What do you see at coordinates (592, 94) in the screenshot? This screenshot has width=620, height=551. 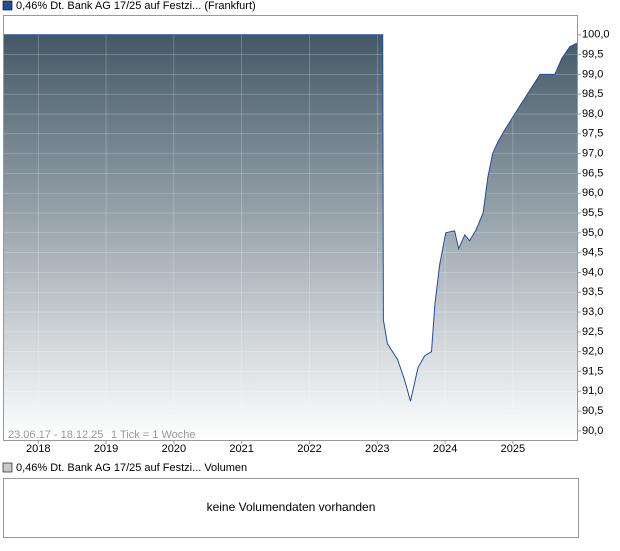 I see `y-tick-label: 98,5` at bounding box center [592, 94].